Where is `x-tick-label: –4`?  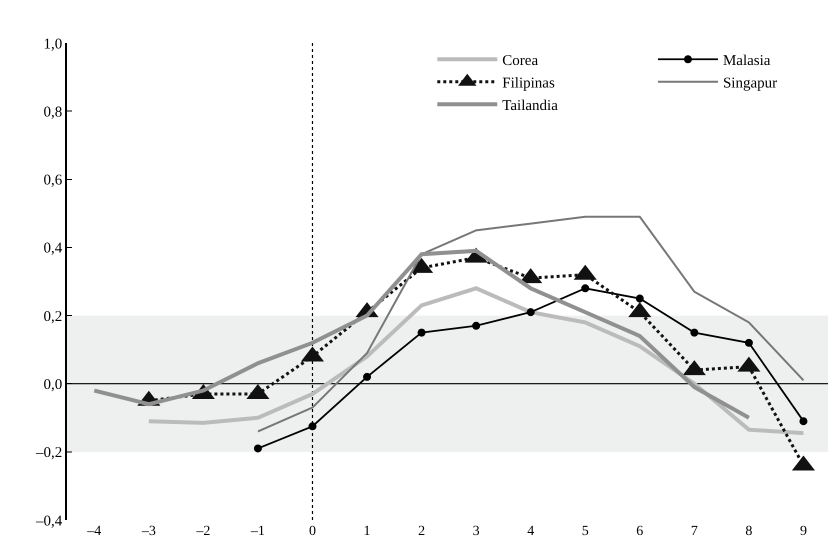
x-tick-label: –4 is located at coordinates (94, 531).